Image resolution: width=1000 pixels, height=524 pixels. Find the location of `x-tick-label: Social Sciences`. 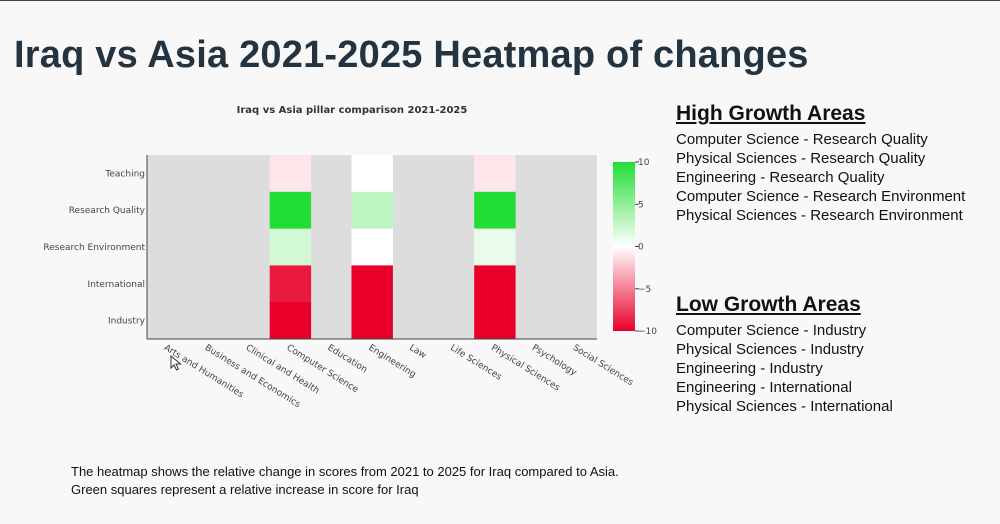

x-tick-label: Social Sciences is located at coordinates (603, 365).